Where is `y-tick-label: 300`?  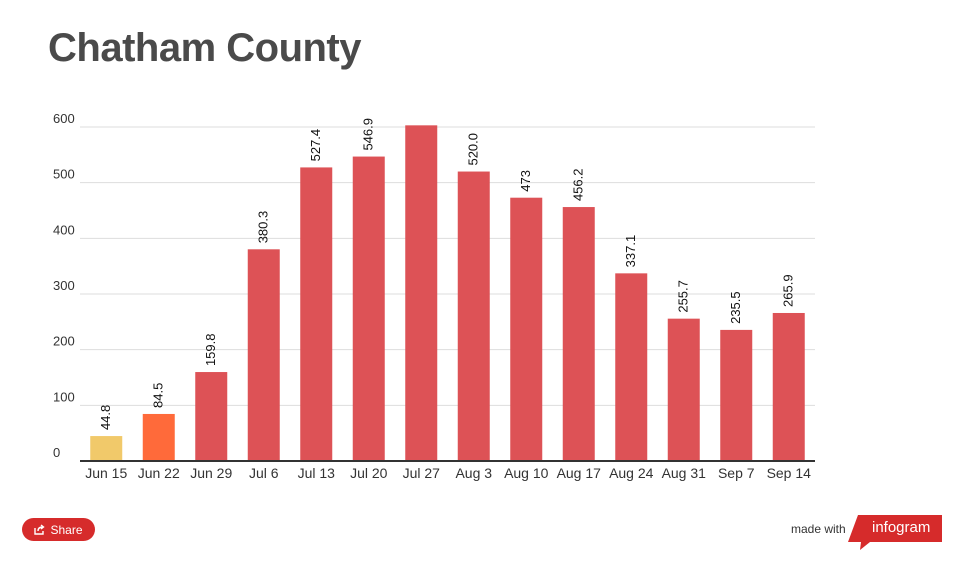
y-tick-label: 300 is located at coordinates (64, 285).